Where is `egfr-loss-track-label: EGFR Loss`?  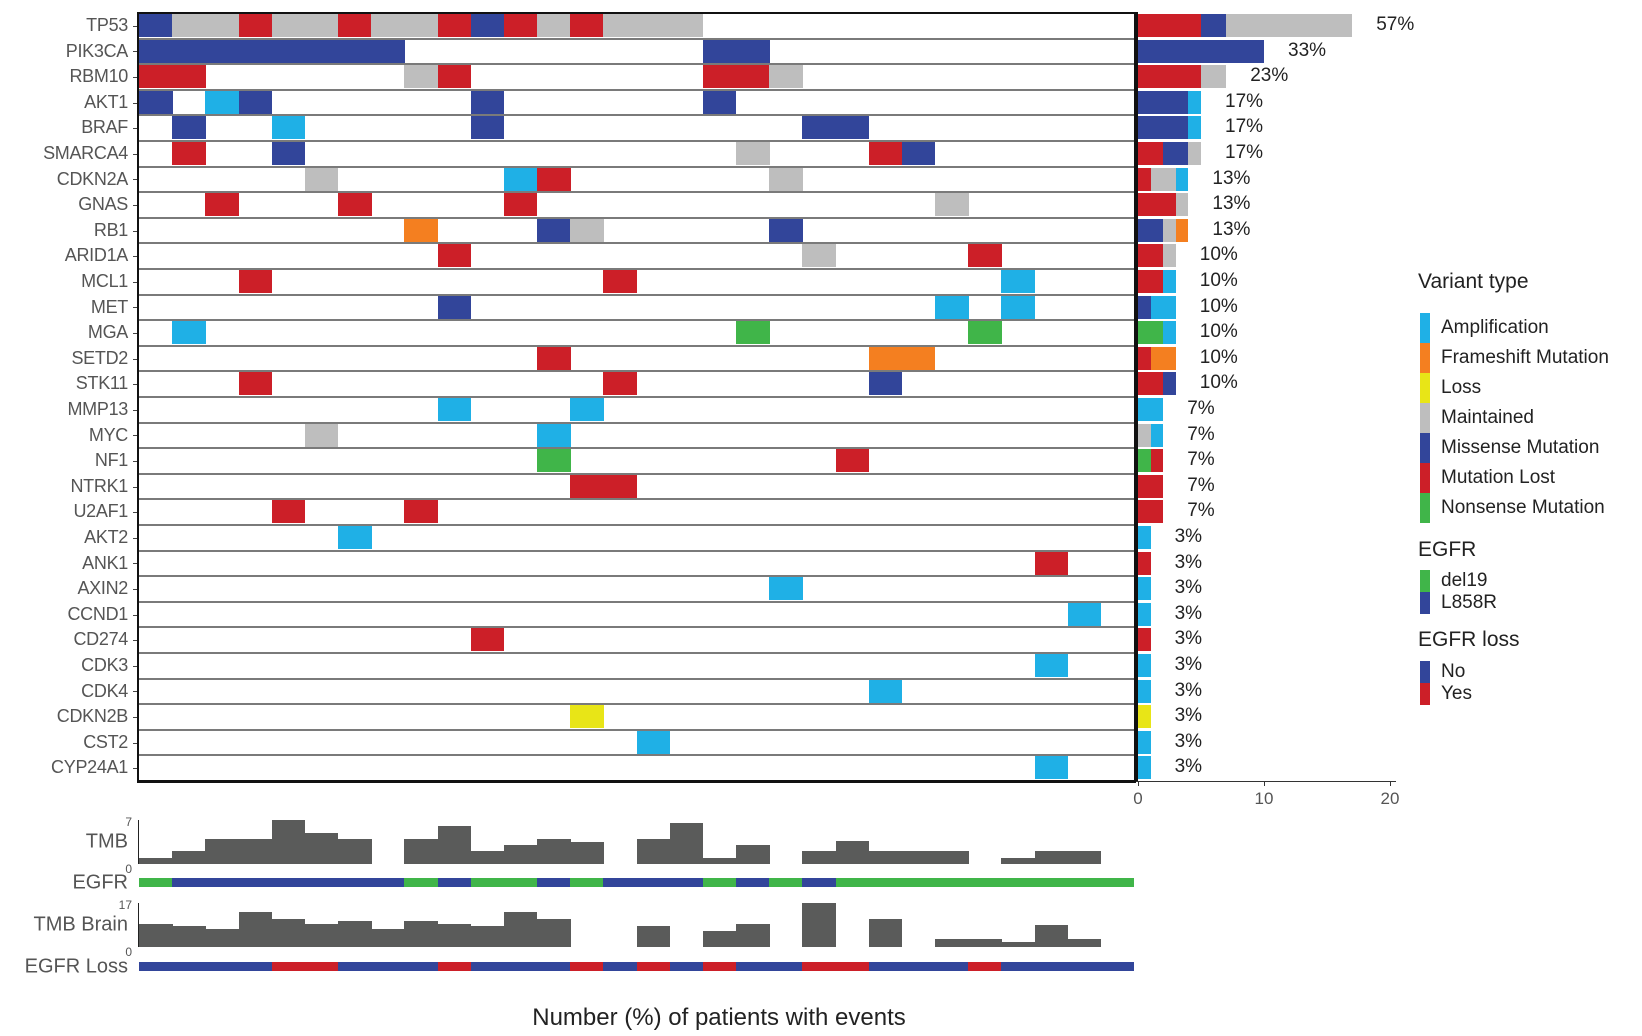 egfr-loss-track-label: EGFR Loss is located at coordinates (76, 966).